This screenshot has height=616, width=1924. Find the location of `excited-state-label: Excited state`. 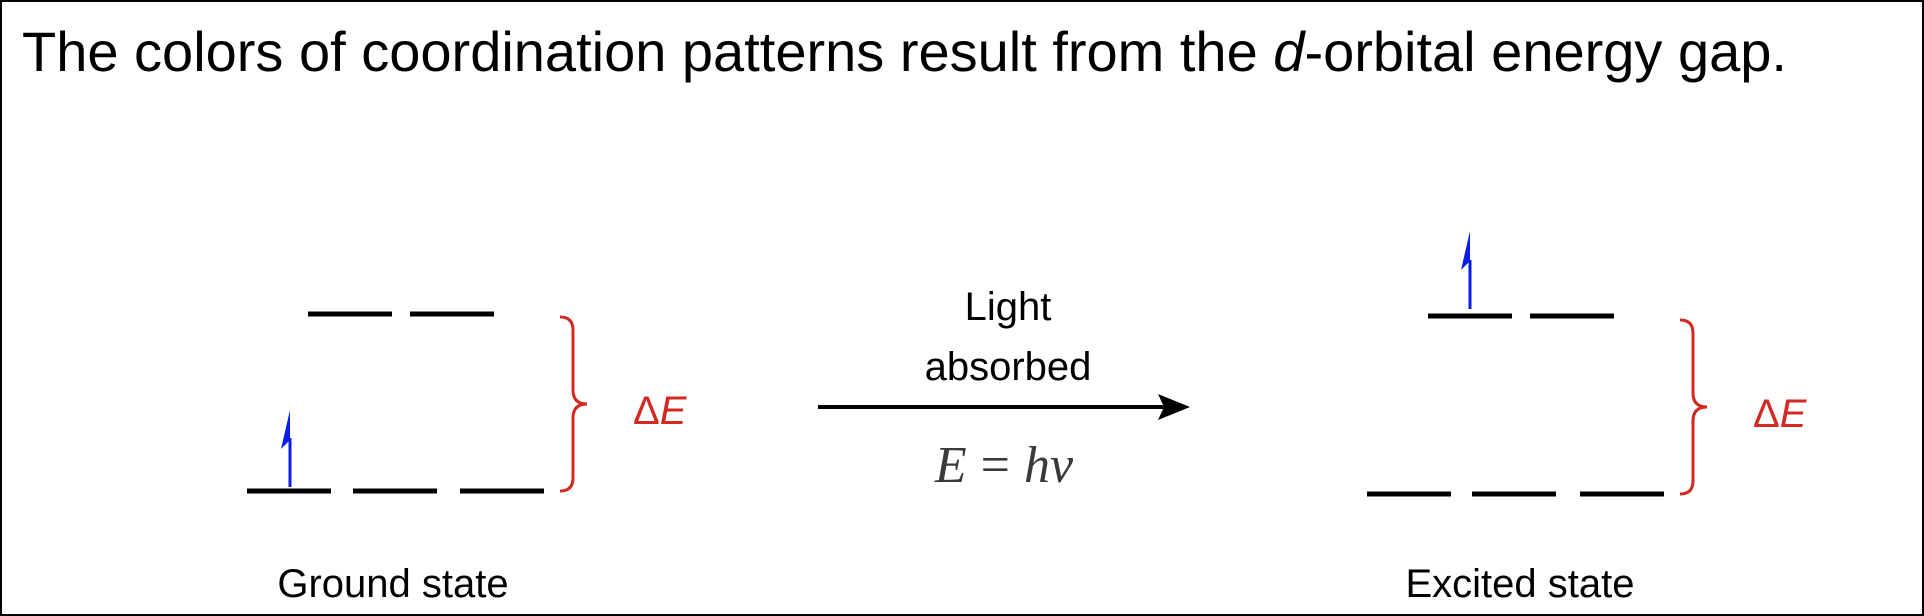

excited-state-label: Excited state is located at coordinates (1519, 584).